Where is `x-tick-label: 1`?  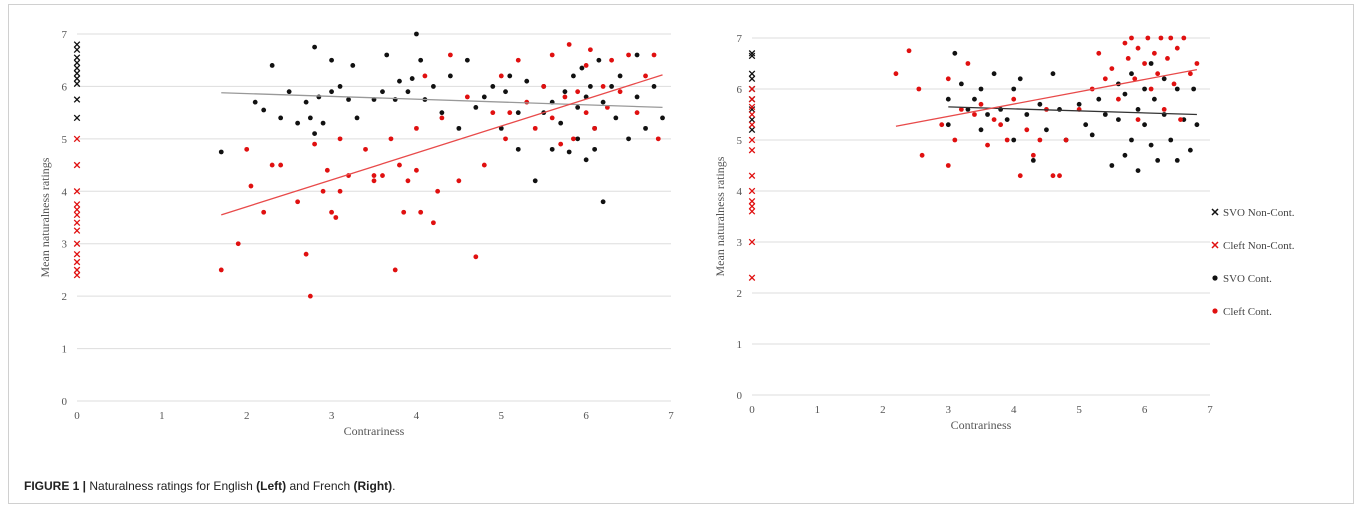 x-tick-label: 1 is located at coordinates (818, 410).